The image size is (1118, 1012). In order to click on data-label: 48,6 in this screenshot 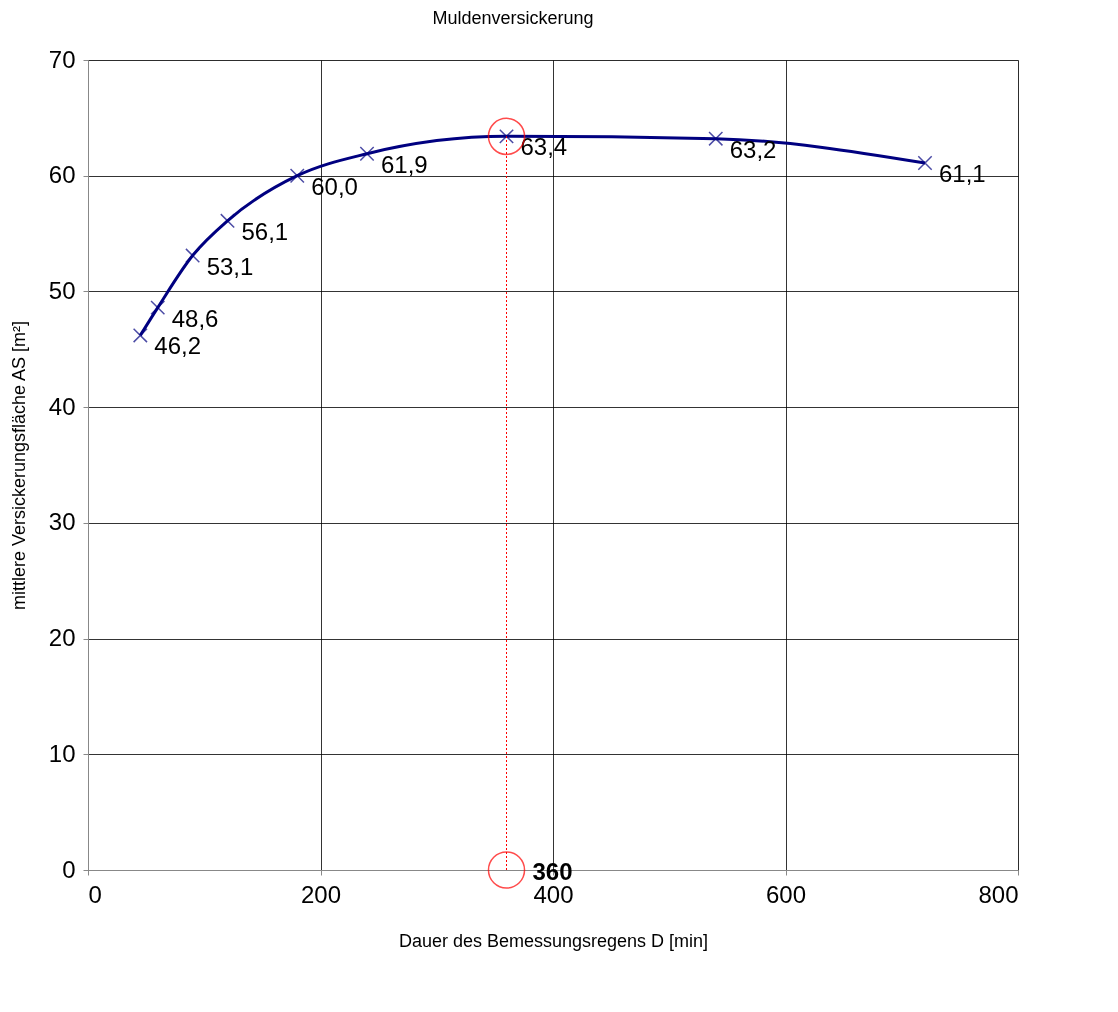, I will do `click(195, 318)`.